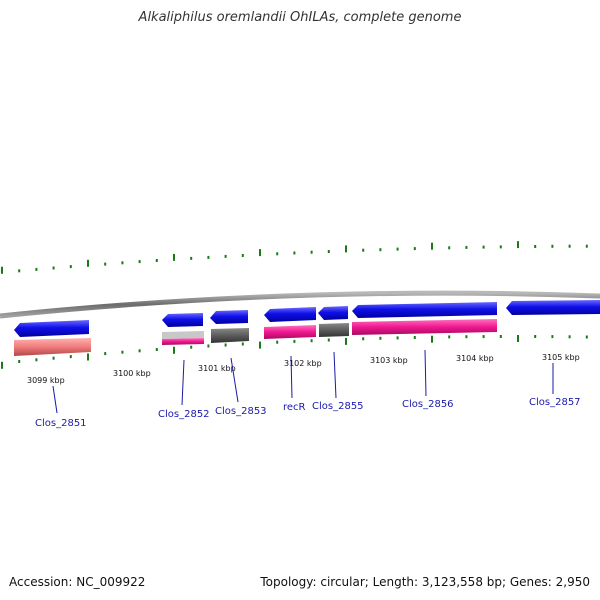 This screenshot has height=600, width=600. I want to click on kbp-label: 3104 kbp, so click(475, 358).